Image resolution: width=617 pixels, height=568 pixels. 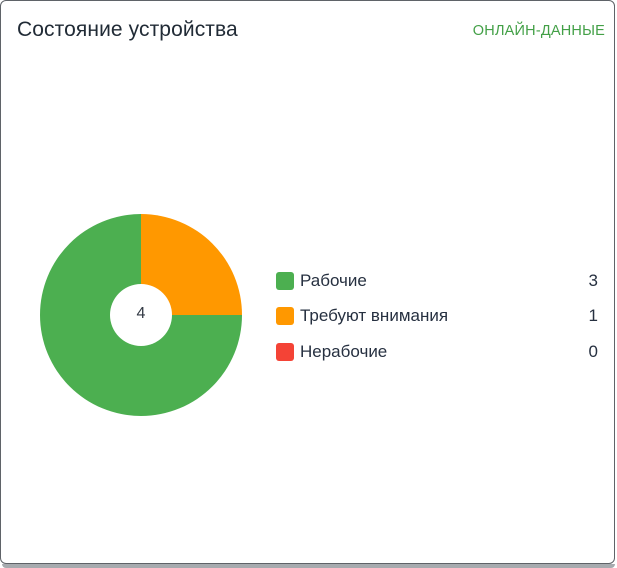 I want to click on live-data-link: ОНЛАЙН-ДАННЫЕ, so click(x=538, y=31).